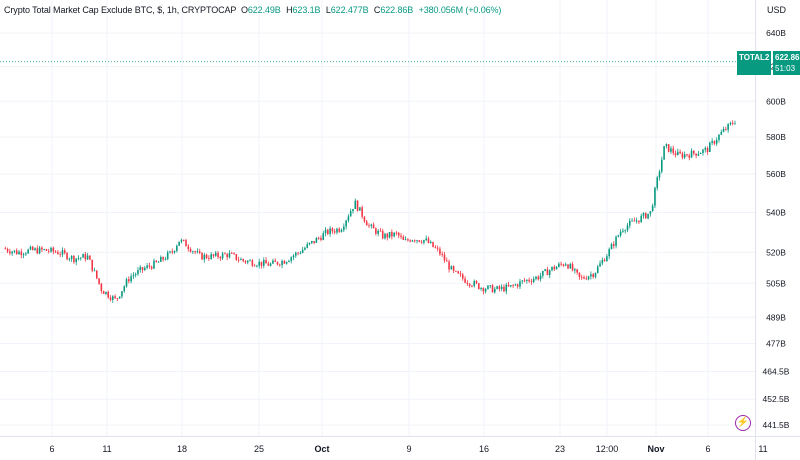 This screenshot has width=800, height=460. I want to click on symbol-badge-label: TOTAL2, so click(754, 57).